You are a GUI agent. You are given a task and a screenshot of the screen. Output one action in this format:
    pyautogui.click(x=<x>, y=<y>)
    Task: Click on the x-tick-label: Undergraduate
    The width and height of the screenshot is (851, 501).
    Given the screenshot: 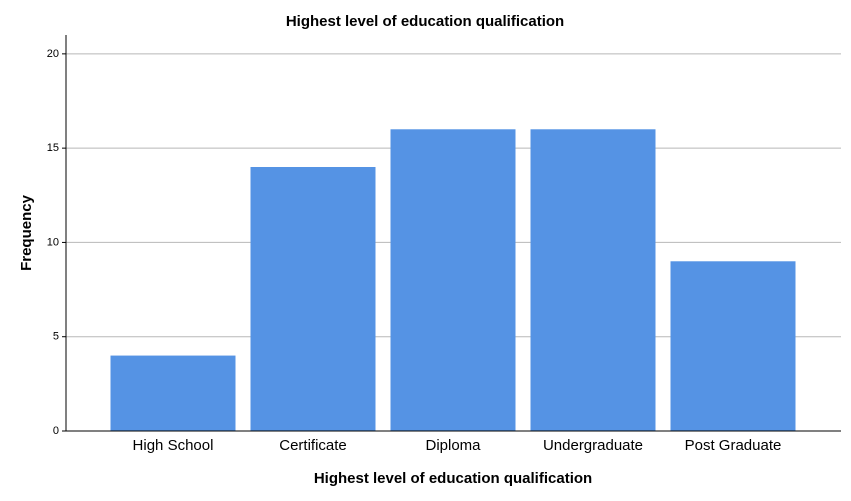 What is the action you would take?
    pyautogui.click(x=593, y=445)
    